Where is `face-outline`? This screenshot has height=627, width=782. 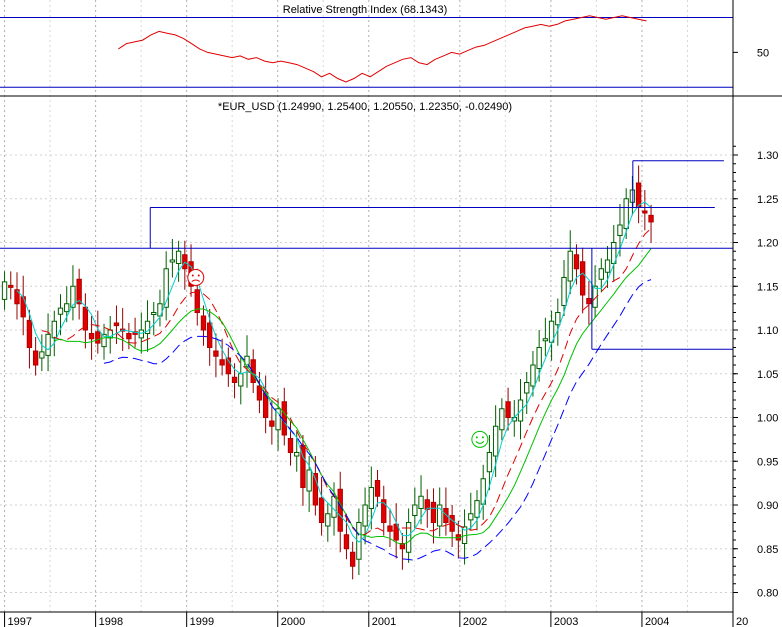 face-outline is located at coordinates (480, 439).